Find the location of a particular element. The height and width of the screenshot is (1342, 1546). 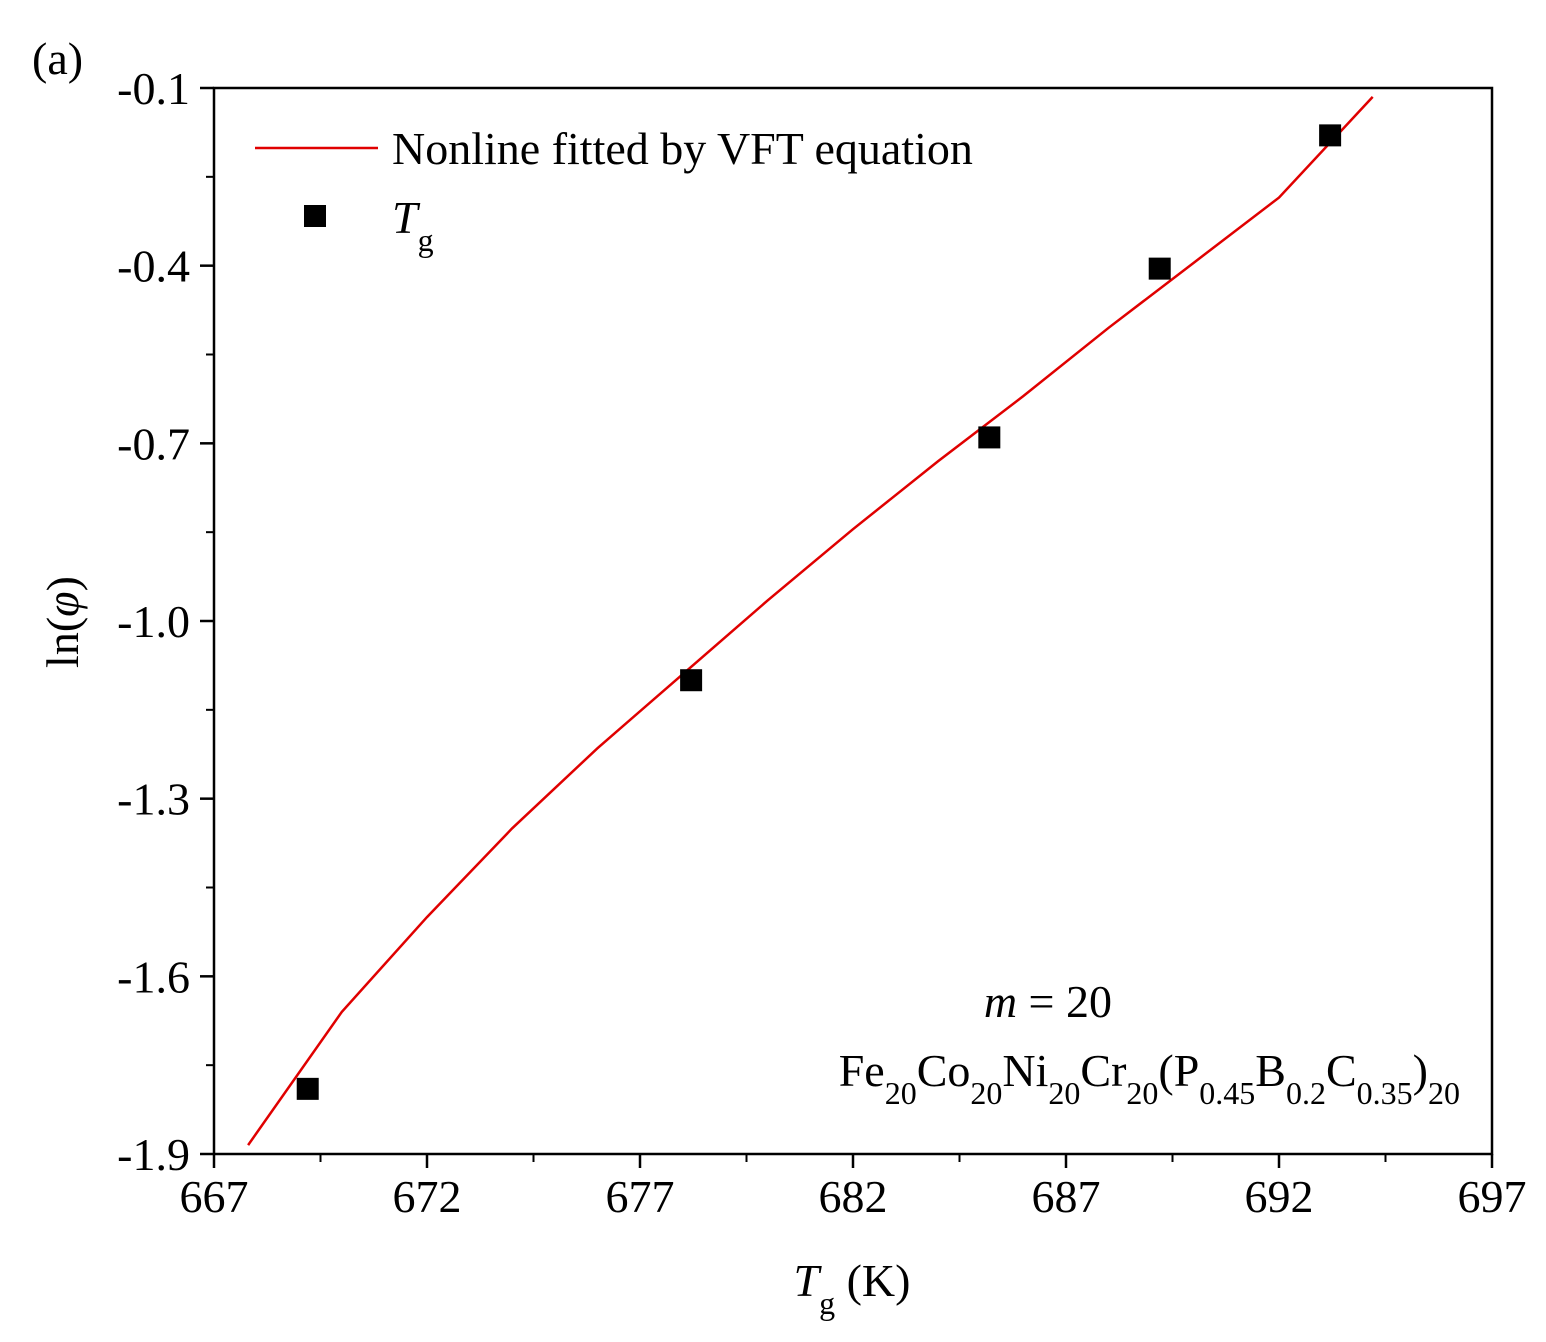

x-tick-label: 672 is located at coordinates (427, 1196).